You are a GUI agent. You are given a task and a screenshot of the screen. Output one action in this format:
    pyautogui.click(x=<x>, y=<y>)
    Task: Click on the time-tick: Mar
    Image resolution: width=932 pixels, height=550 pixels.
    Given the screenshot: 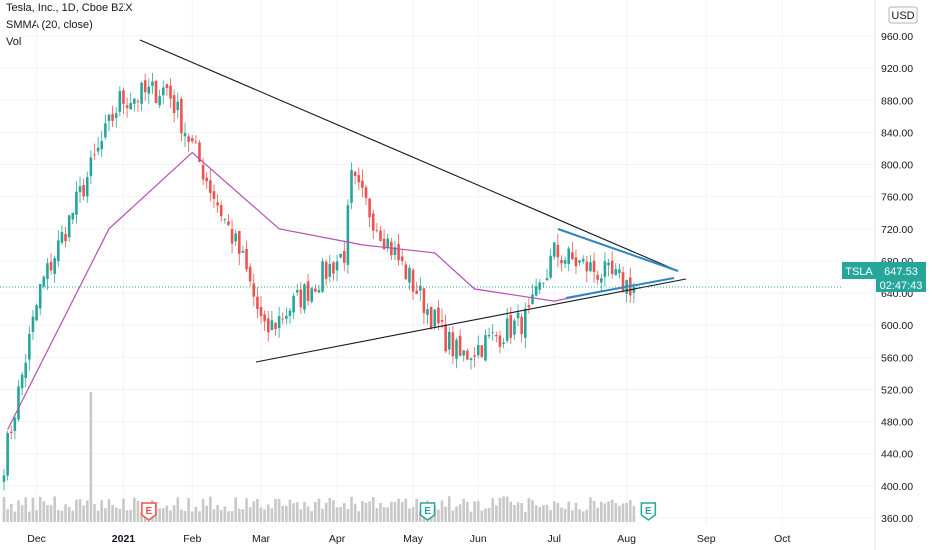 What is the action you would take?
    pyautogui.click(x=261, y=539)
    